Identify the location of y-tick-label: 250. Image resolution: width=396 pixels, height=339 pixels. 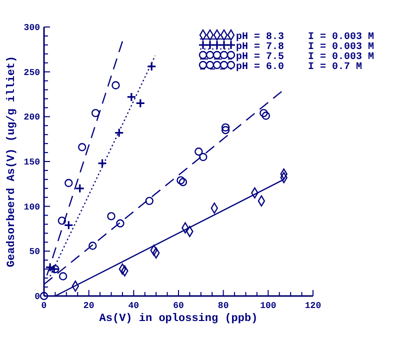
(32, 73).